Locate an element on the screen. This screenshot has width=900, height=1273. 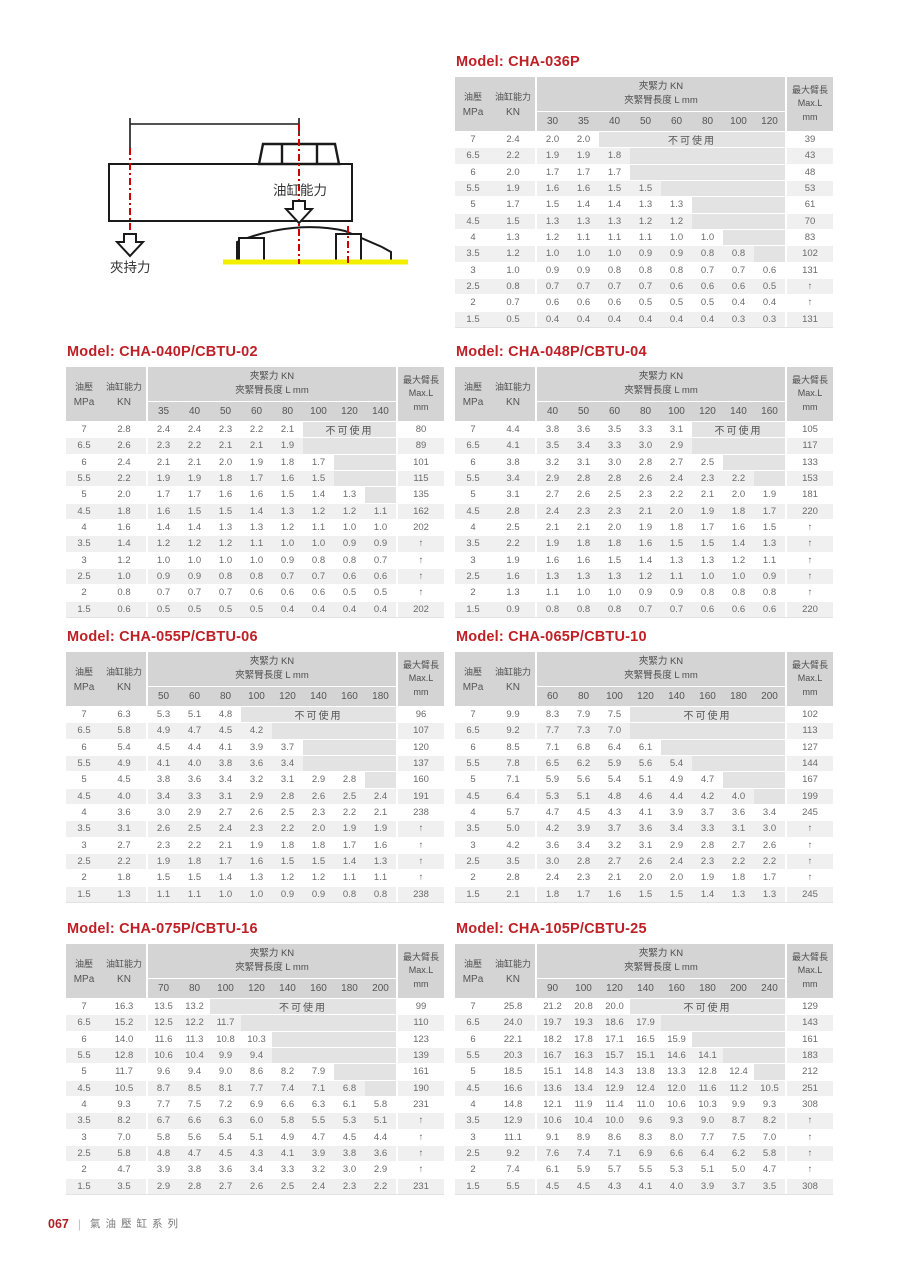
max-length-cell: 105 is located at coordinates (810, 430).